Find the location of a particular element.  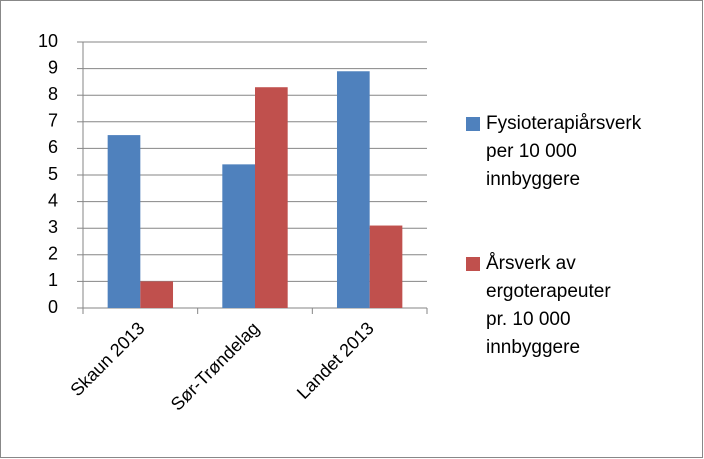

y-tick-label: 1 is located at coordinates (53, 280).